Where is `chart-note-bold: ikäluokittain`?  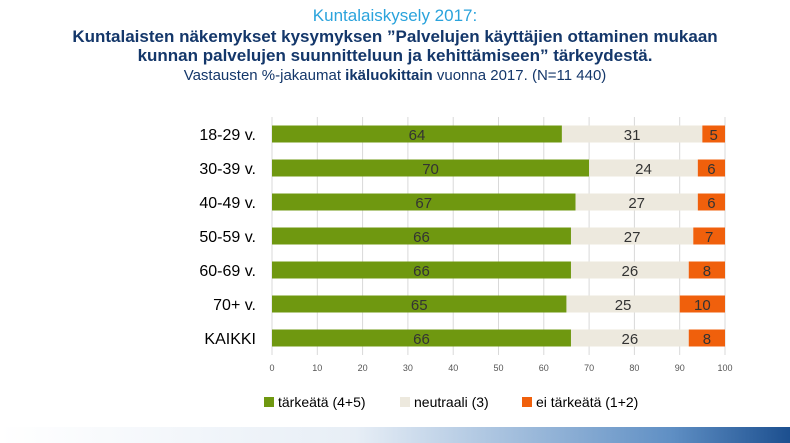
chart-note-bold: ikäluokittain is located at coordinates (389, 75).